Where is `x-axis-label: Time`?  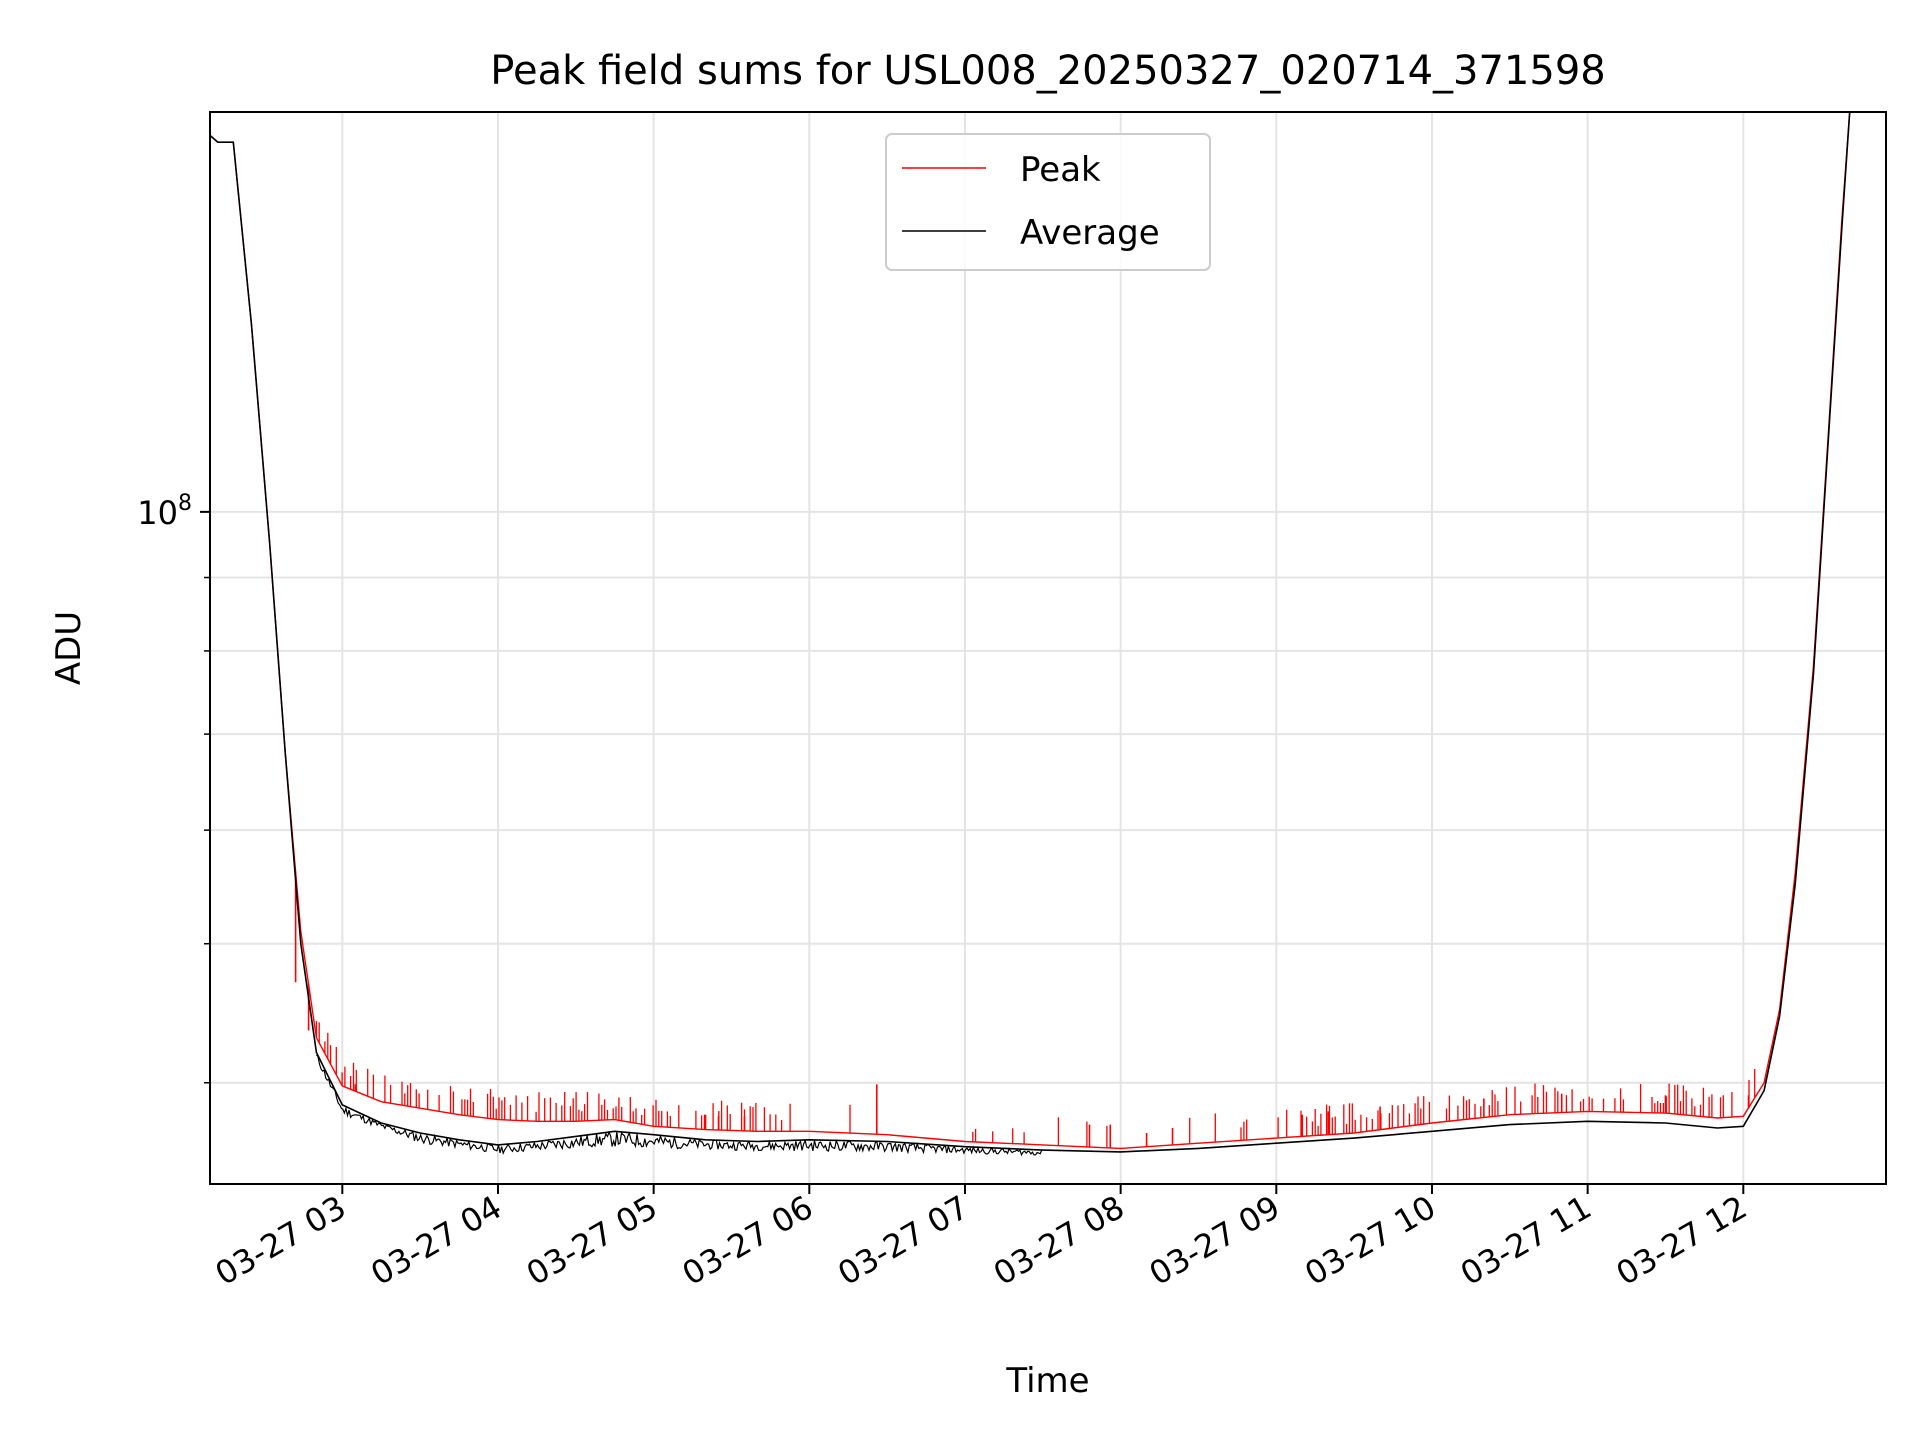 x-axis-label: Time is located at coordinates (1047, 1381).